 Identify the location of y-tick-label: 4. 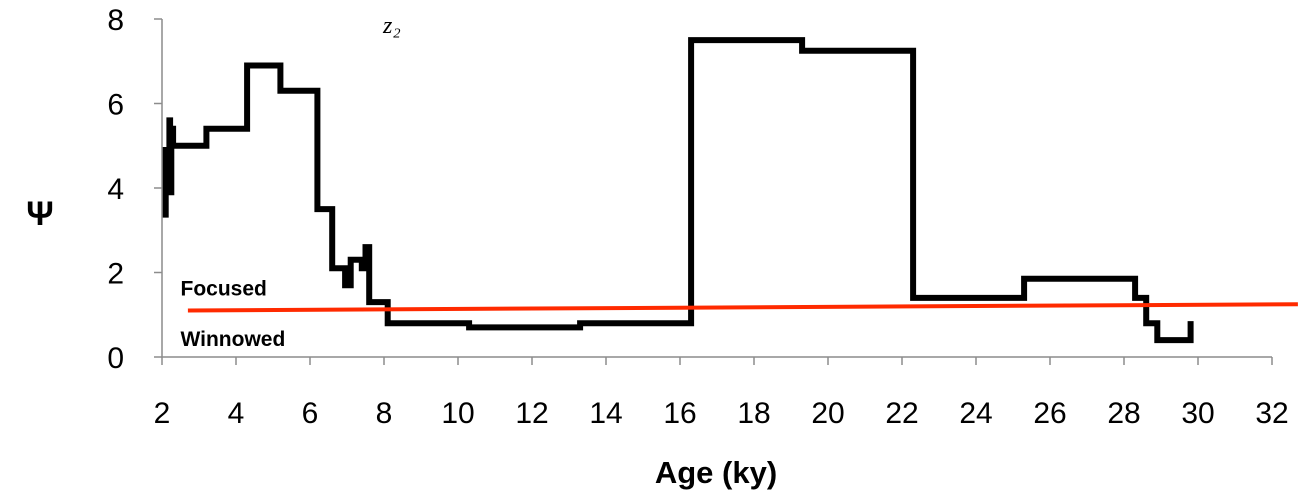
(115, 189).